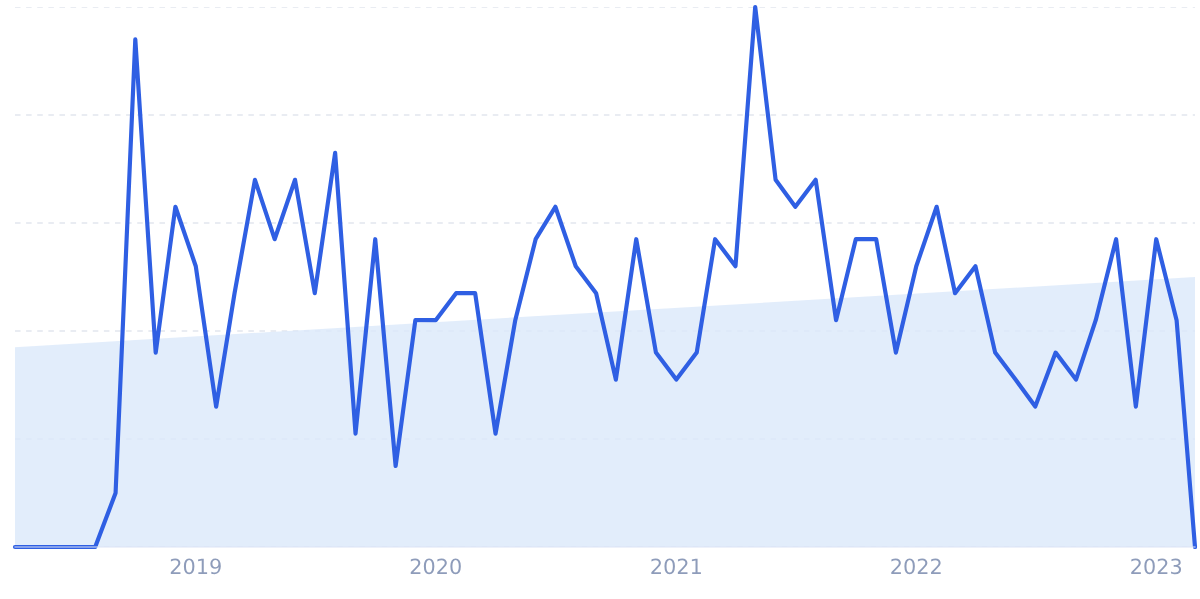  Describe the element at coordinates (195, 566) in the screenshot. I see `x-tick-label: 2019` at that location.